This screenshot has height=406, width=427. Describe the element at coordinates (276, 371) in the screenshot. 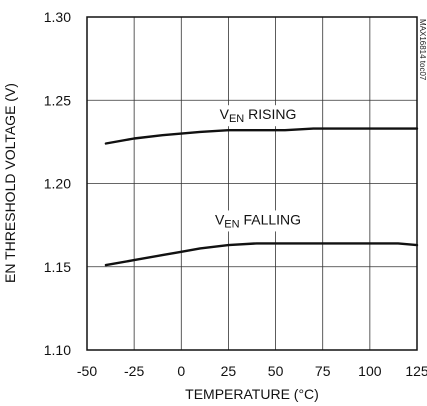

I see `x-tick-label: 50` at that location.